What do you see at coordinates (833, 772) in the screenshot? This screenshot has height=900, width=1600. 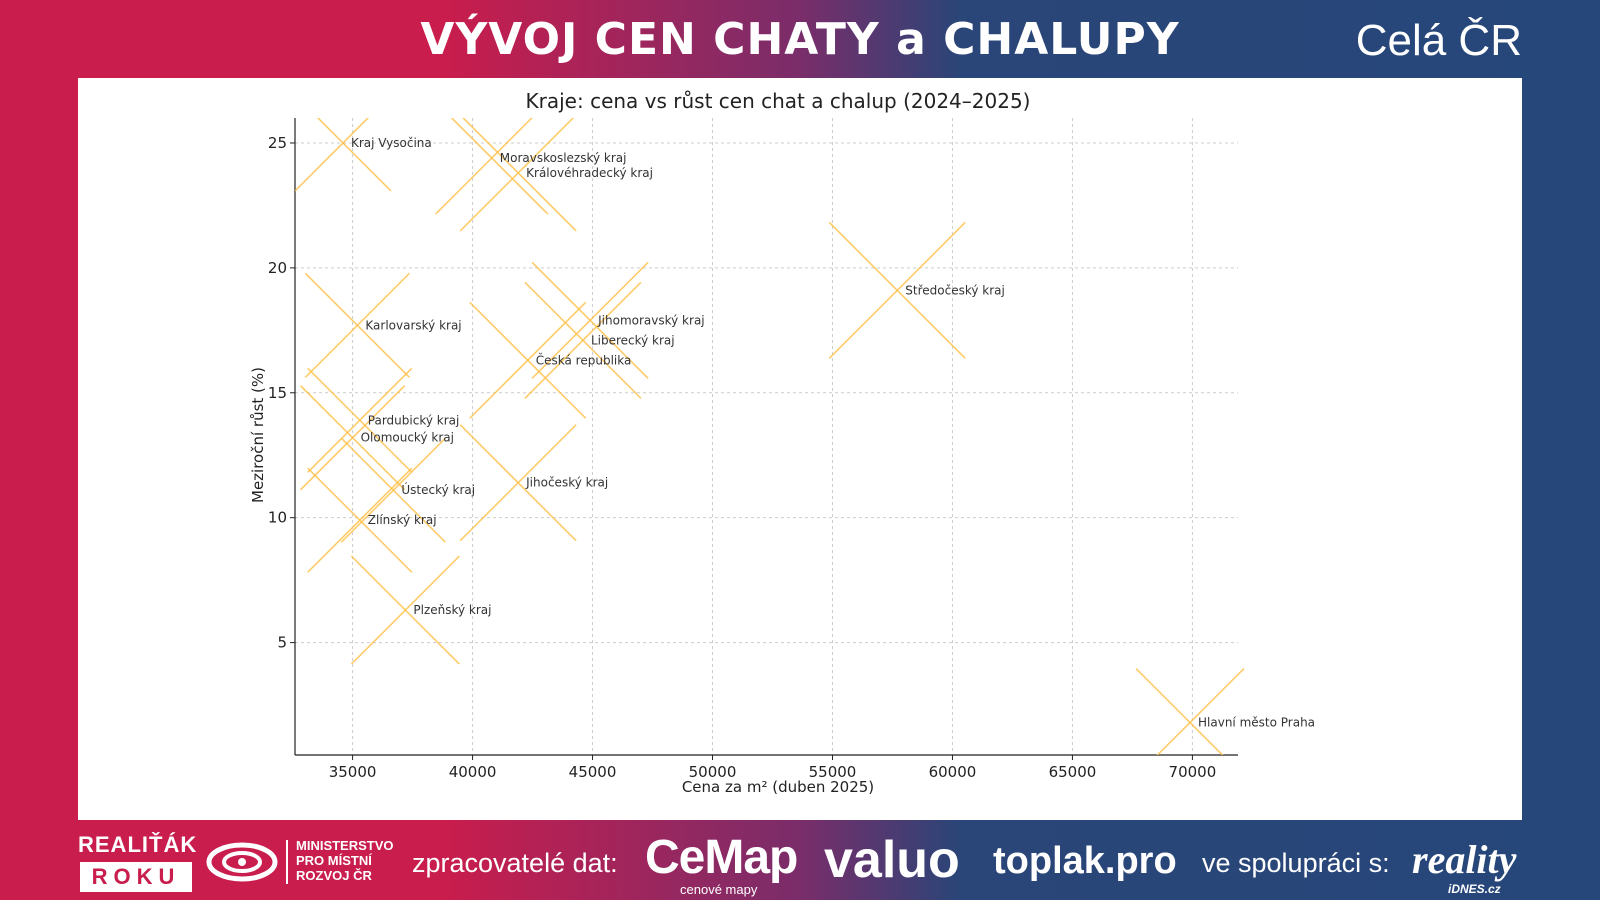 I see `x-tick-label: 55000` at bounding box center [833, 772].